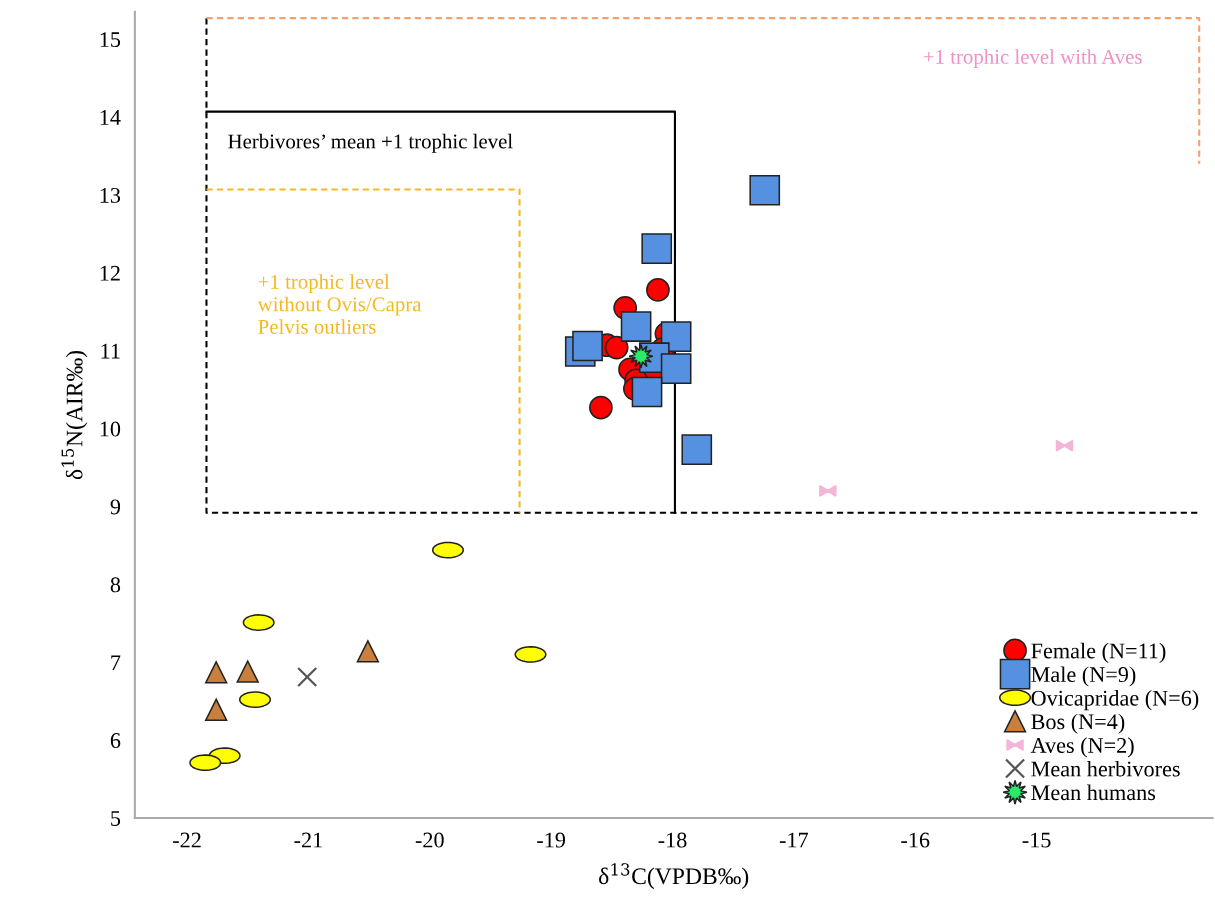  I want to click on x-tick-label: -21, so click(308, 840).